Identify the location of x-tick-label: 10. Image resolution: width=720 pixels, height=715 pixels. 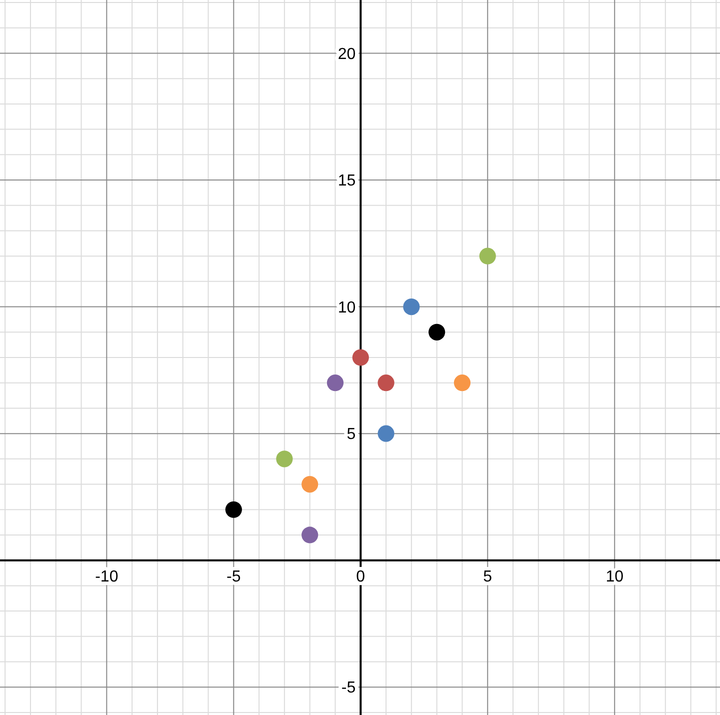
(615, 577).